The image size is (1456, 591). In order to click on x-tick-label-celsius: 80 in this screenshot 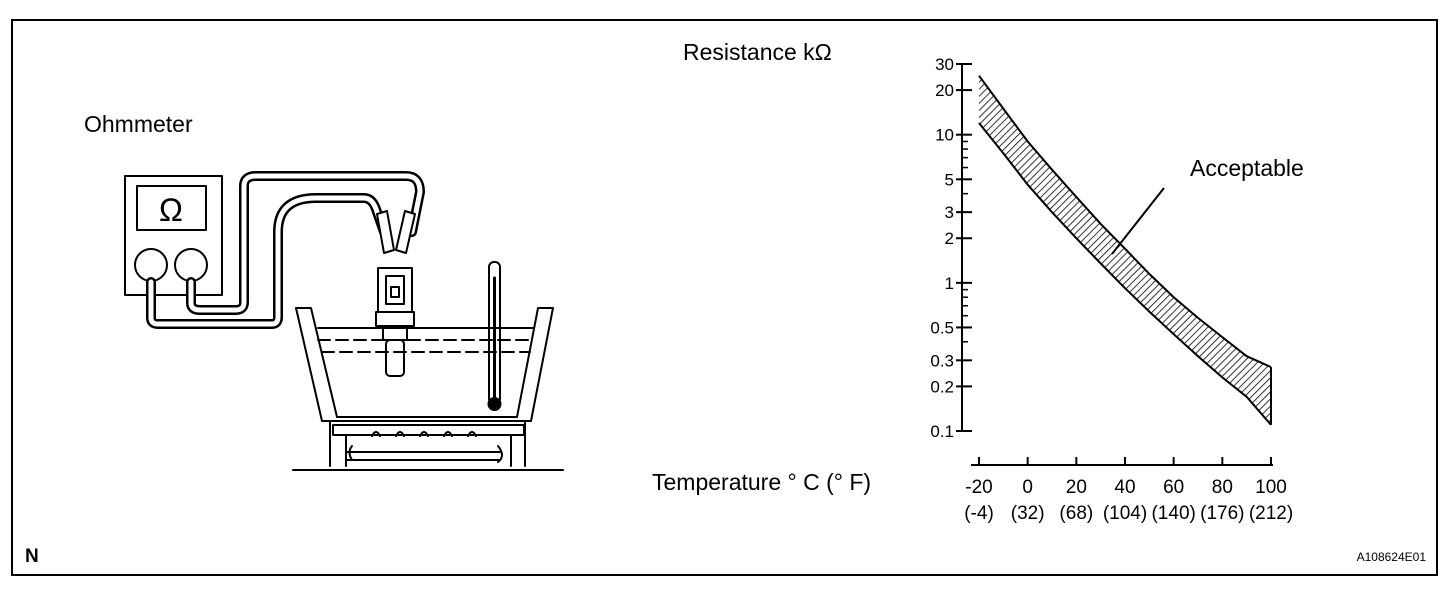, I will do `click(1222, 487)`.